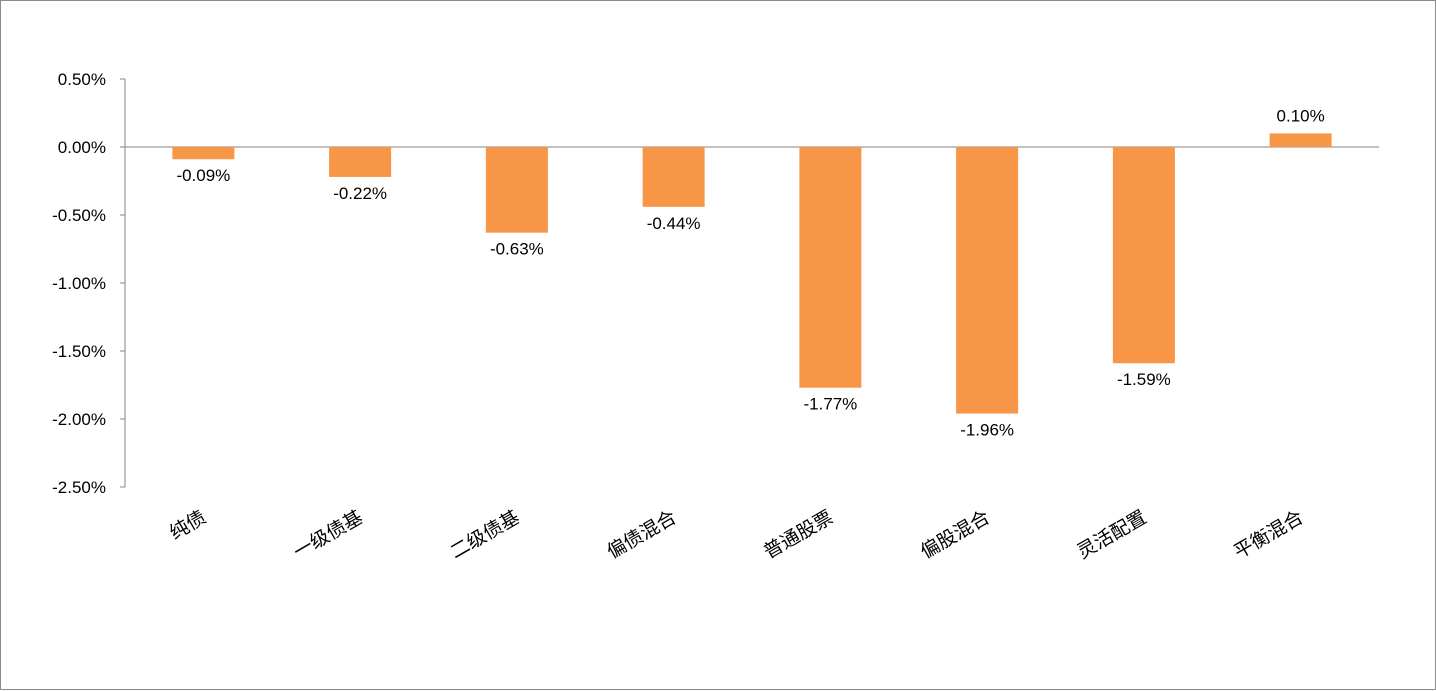 Image resolution: width=1436 pixels, height=691 pixels. I want to click on x-category-label: 灵活配置, so click(1112, 534).